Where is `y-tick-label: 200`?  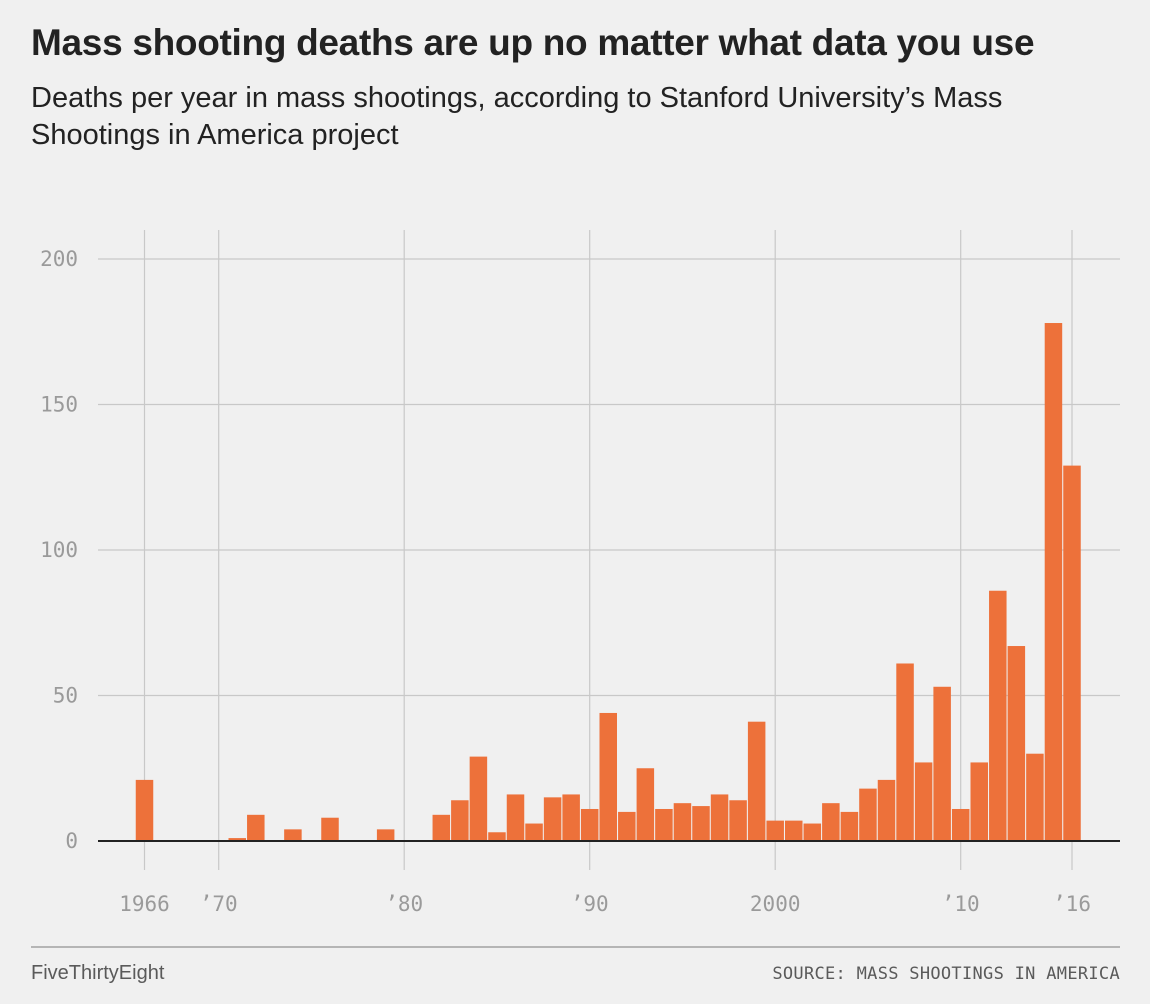 y-tick-label: 200 is located at coordinates (59, 259).